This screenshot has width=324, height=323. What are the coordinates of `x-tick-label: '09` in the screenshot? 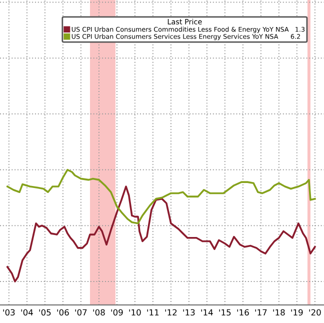 It's located at (117, 312).